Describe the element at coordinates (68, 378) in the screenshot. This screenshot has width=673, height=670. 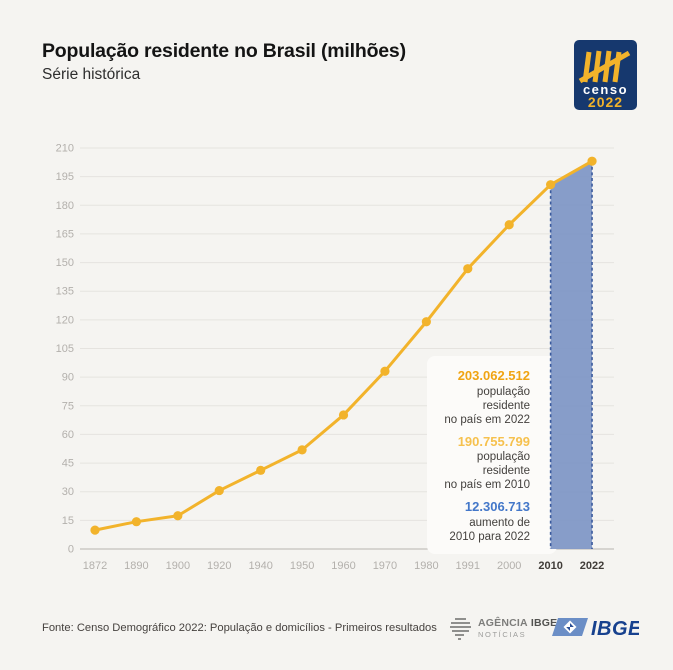
I see `y-axis-label-90: 90` at that location.